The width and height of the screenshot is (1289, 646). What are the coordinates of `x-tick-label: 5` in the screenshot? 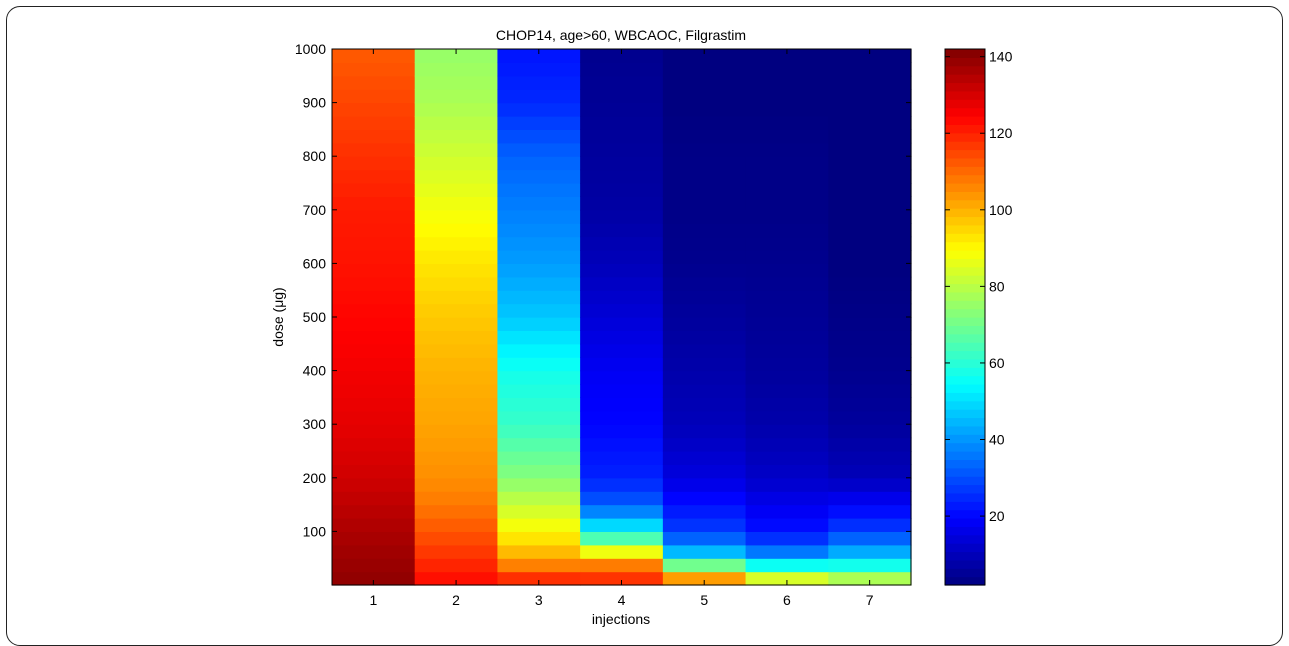 It's located at (704, 600).